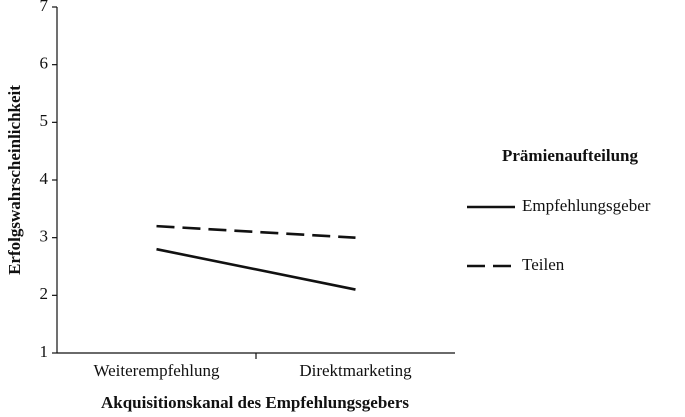 The image size is (685, 417). What do you see at coordinates (14, 180) in the screenshot?
I see `y-axis-label: Erfolgswahrscheinlichkeit` at bounding box center [14, 180].